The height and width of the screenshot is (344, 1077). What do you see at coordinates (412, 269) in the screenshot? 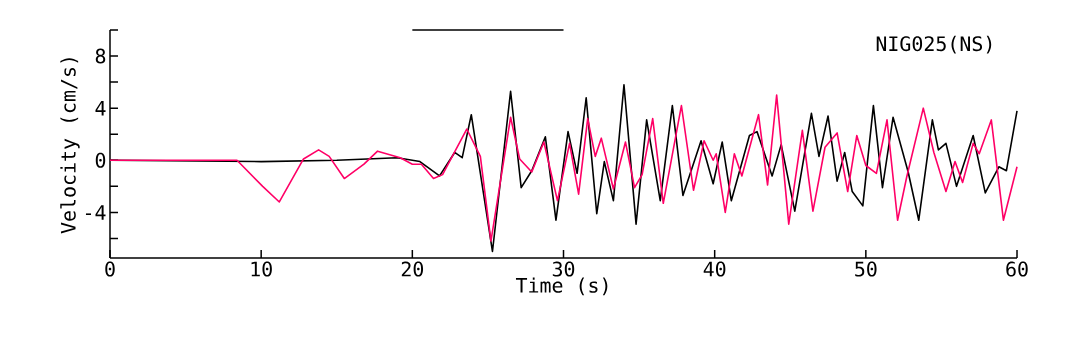
I see `x-tick-label: 20` at bounding box center [412, 269].